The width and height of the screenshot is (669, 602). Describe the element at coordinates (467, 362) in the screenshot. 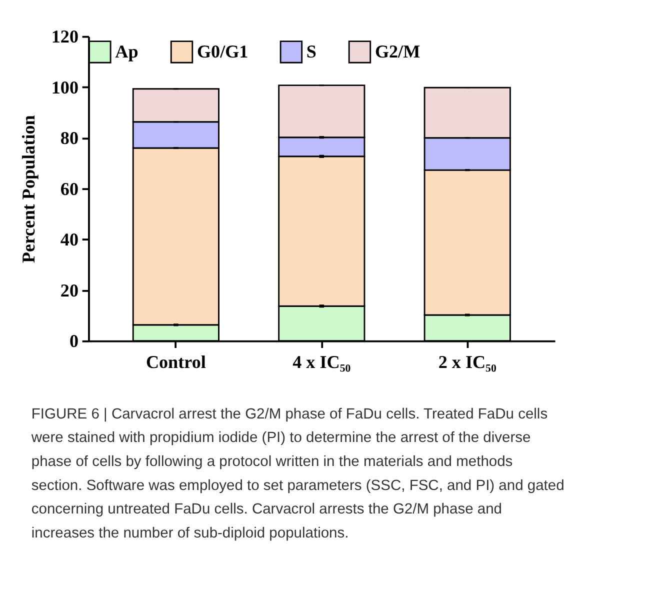

I see `x-tick-label: 2 x IC₅₀` at that location.